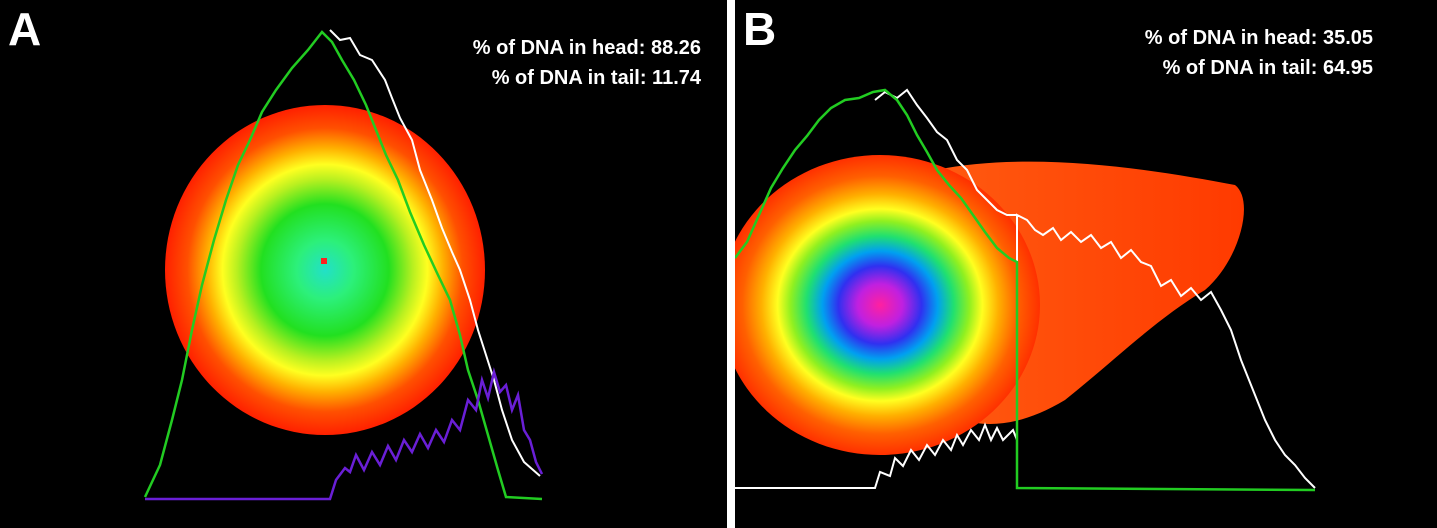 Image resolution: width=1437 pixels, height=528 pixels. I want to click on comet-head-b, so click(887, 305).